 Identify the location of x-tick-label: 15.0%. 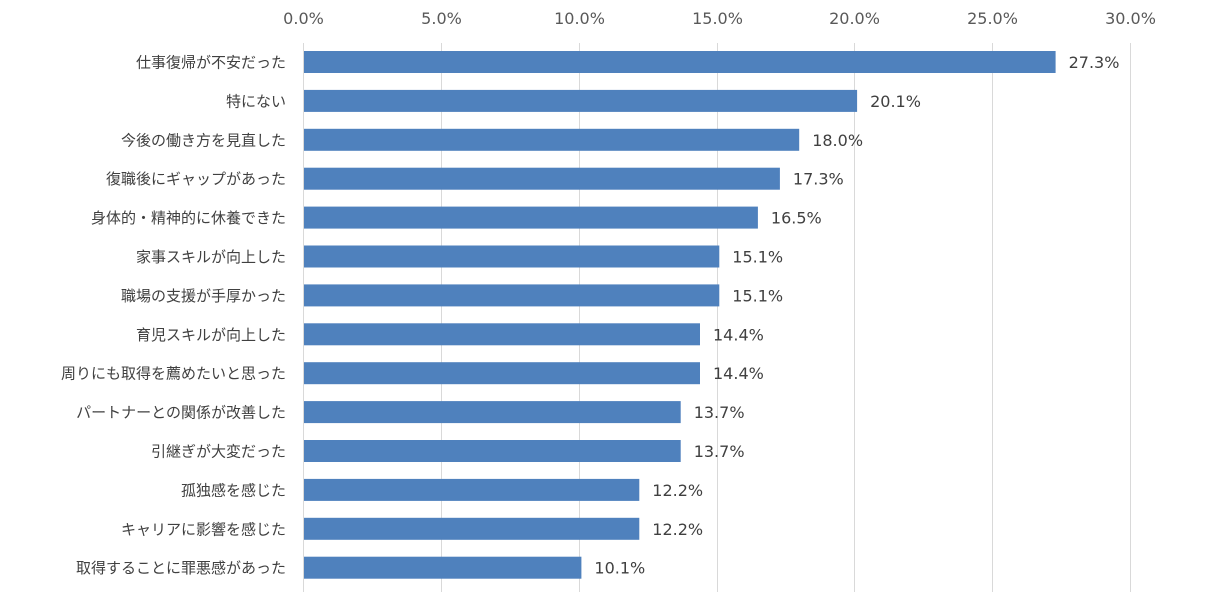
(717, 18).